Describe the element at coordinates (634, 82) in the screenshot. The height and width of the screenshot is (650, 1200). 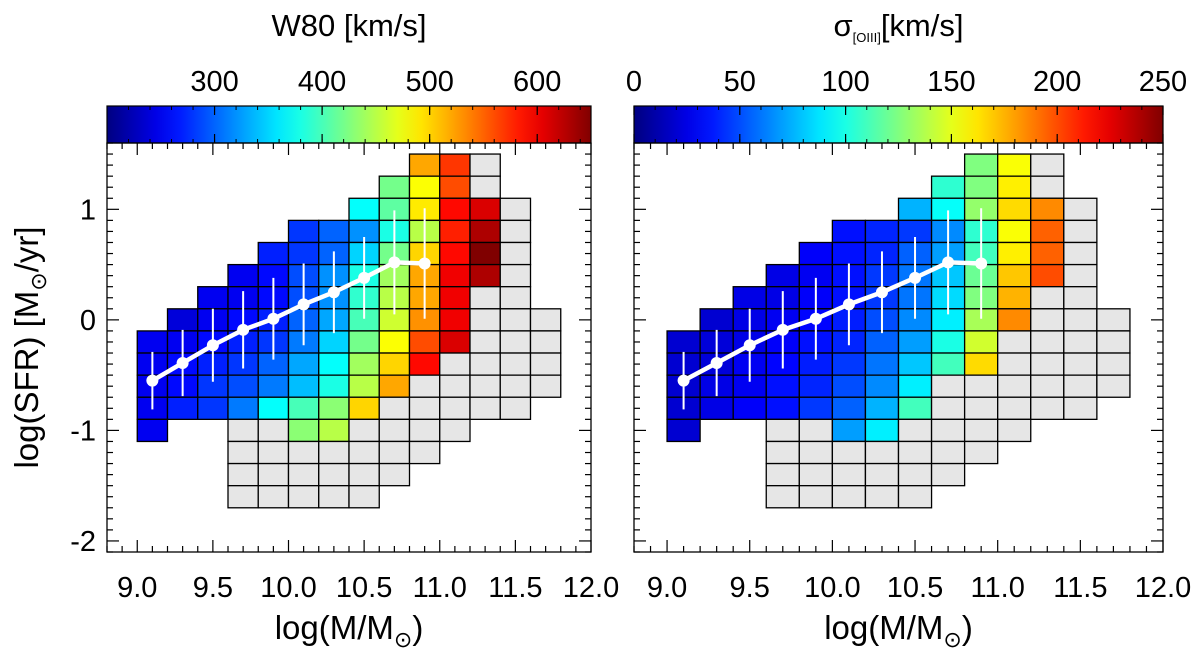
I see `colorbar-tick-label: 0` at that location.